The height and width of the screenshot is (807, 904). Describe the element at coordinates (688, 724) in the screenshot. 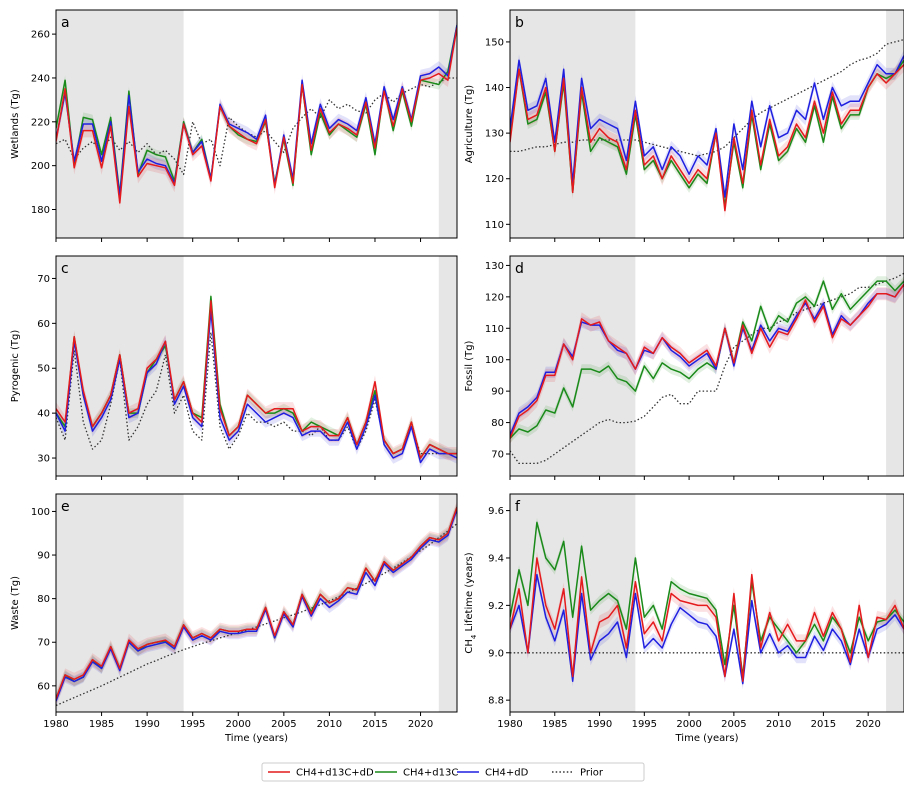

I see `xtick-label-f: 2000` at that location.